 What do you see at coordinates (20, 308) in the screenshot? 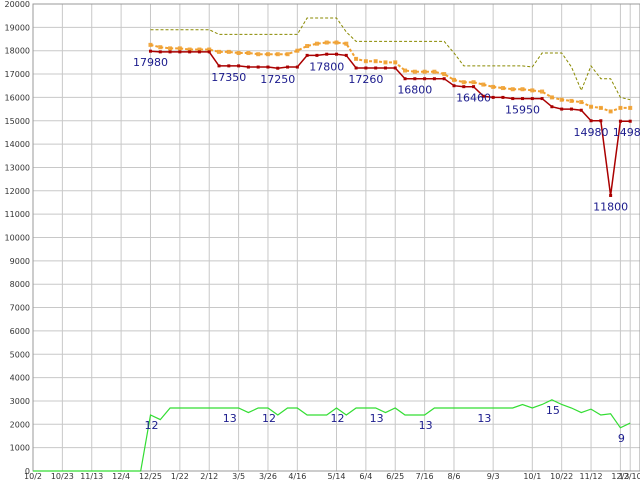
I see `y-tick-label: 7000` at bounding box center [20, 308].